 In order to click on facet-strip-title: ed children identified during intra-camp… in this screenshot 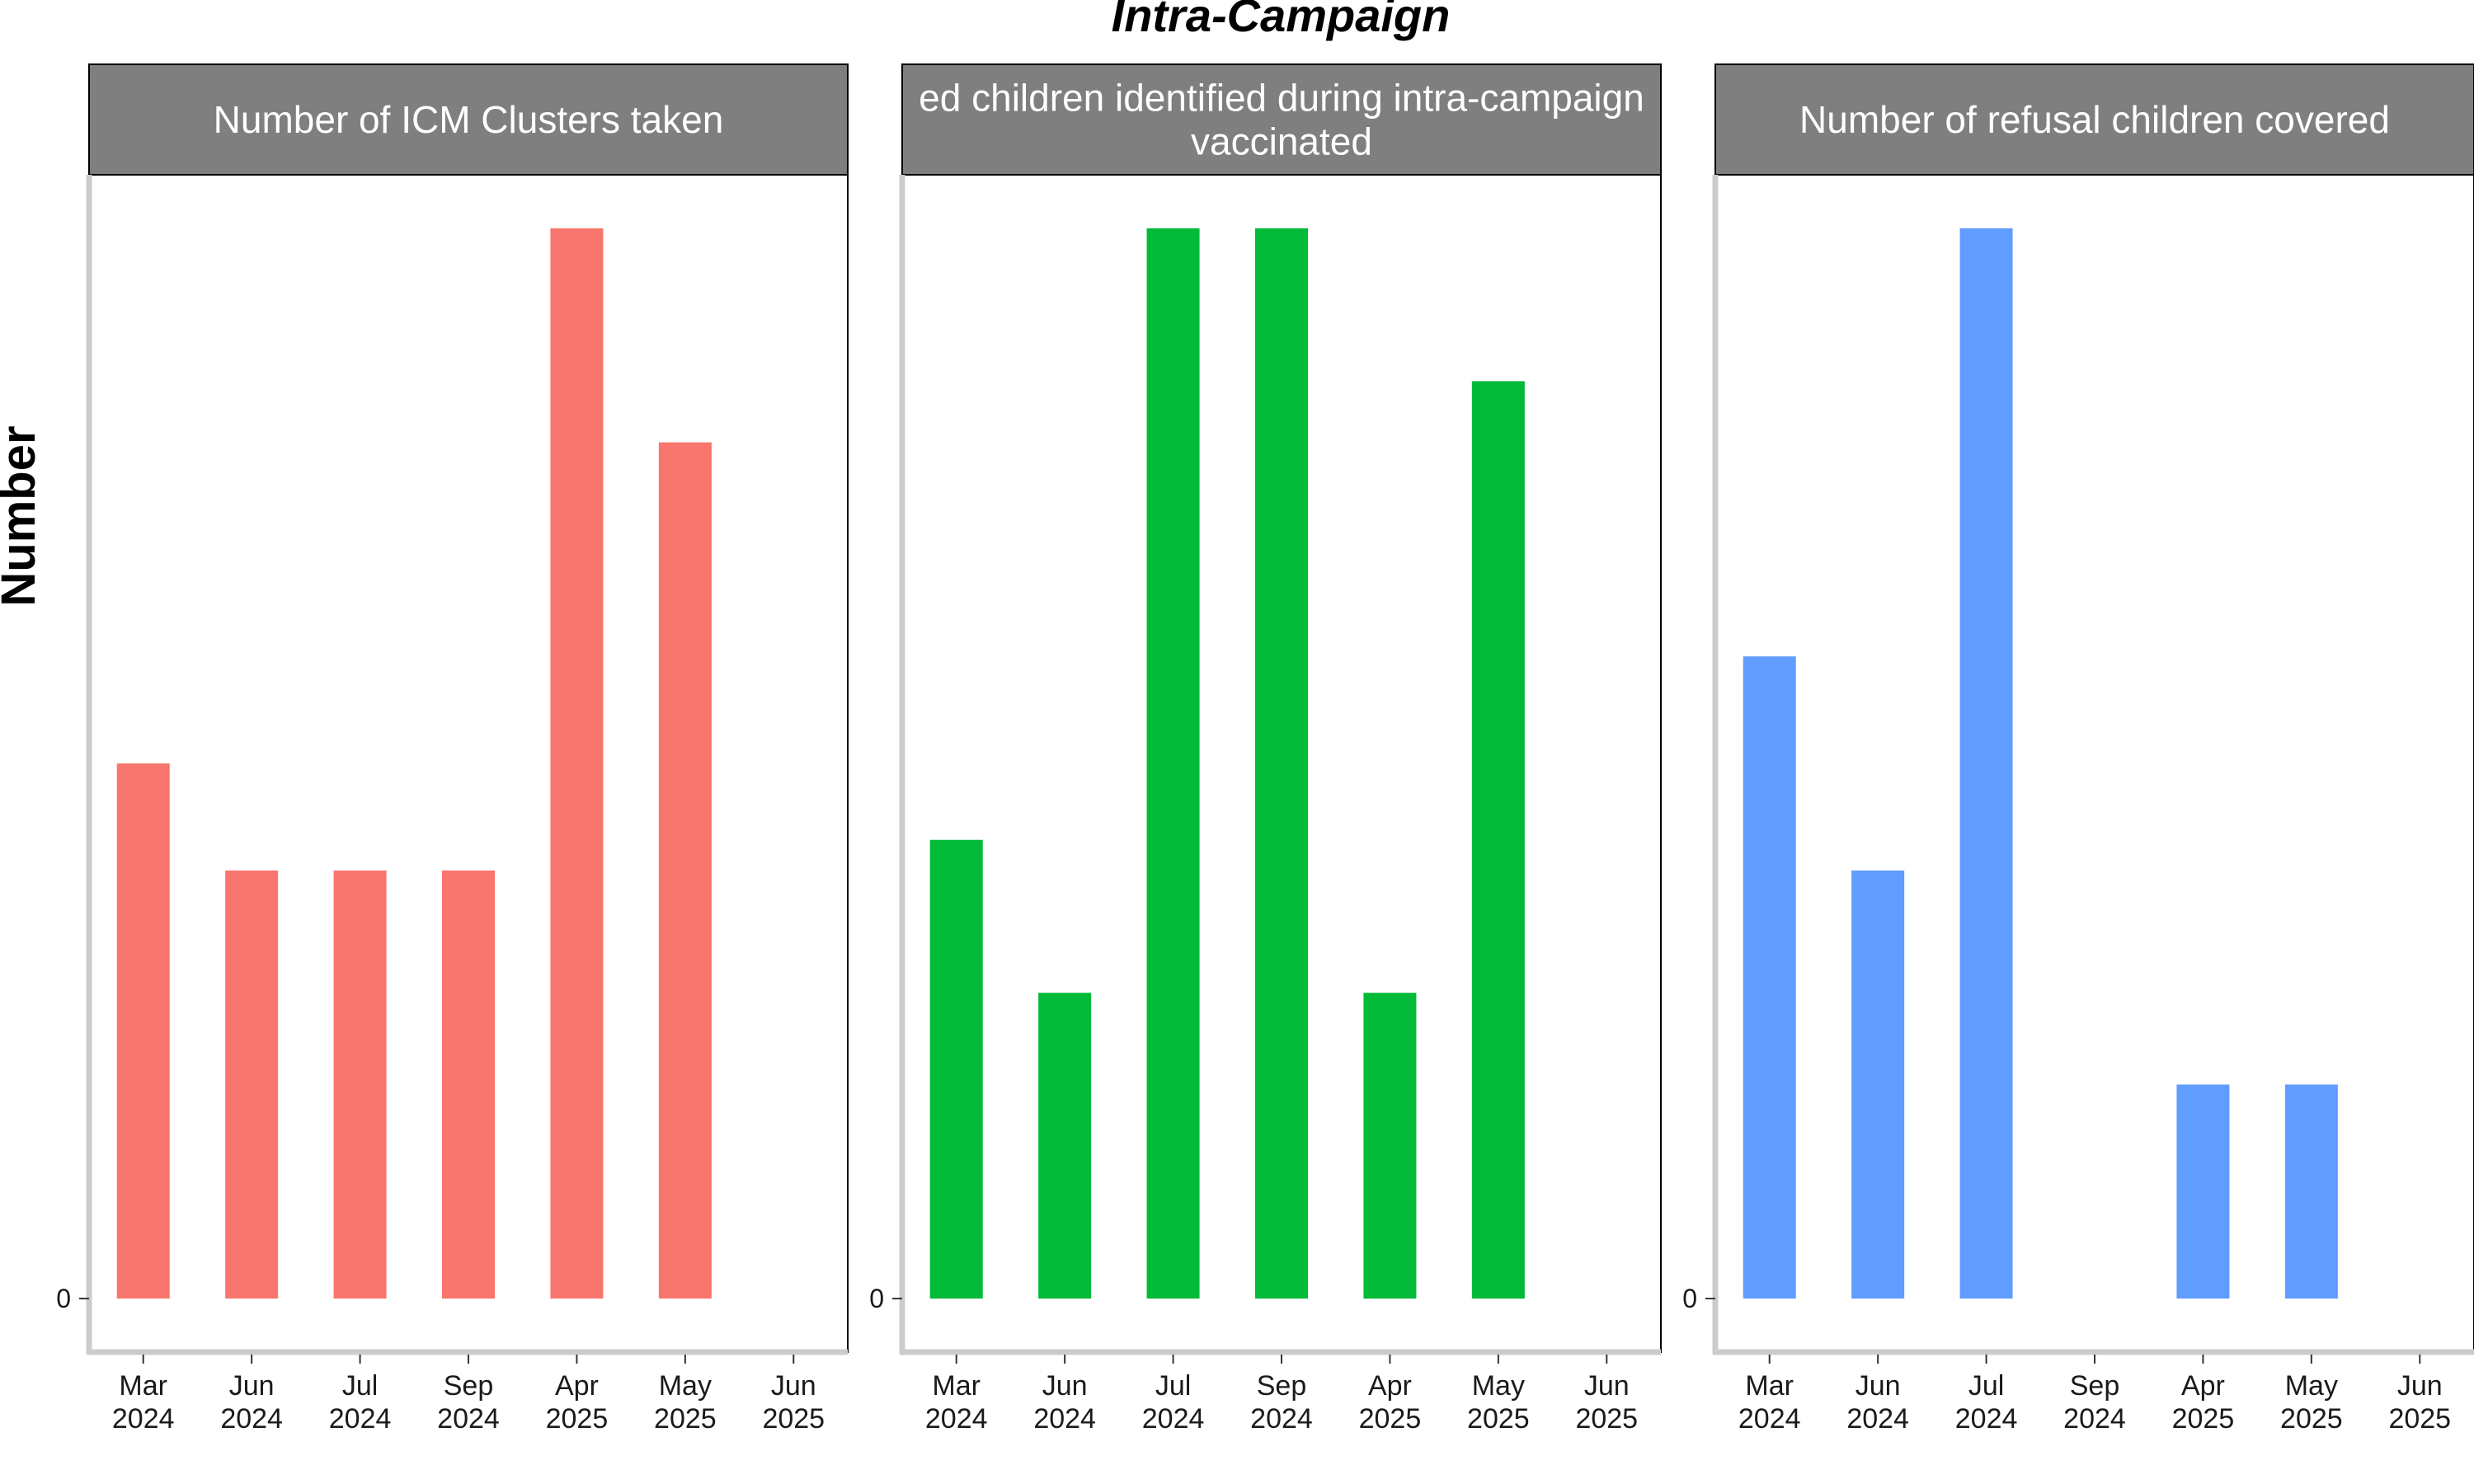, I will do `click(1281, 98)`.